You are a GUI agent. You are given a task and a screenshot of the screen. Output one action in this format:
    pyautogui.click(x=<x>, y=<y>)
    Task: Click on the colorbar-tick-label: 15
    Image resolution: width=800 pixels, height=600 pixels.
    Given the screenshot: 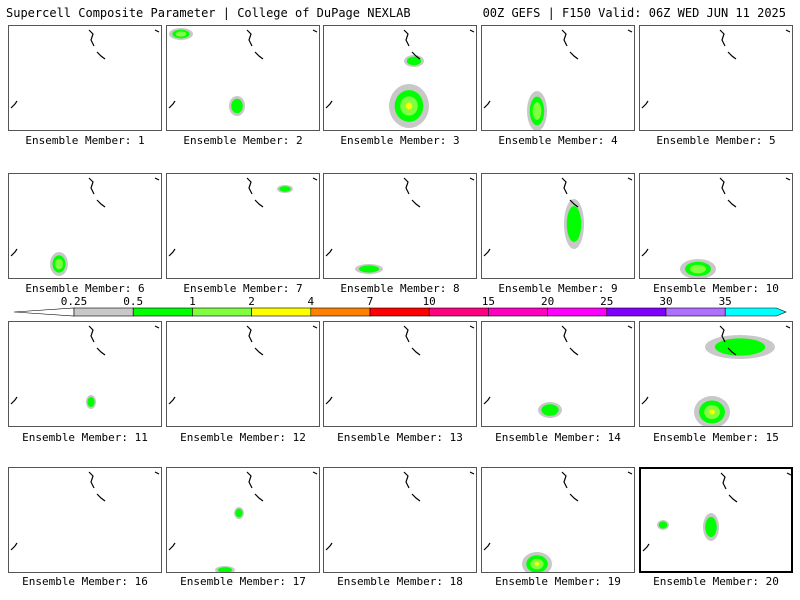 What is the action you would take?
    pyautogui.click(x=488, y=302)
    